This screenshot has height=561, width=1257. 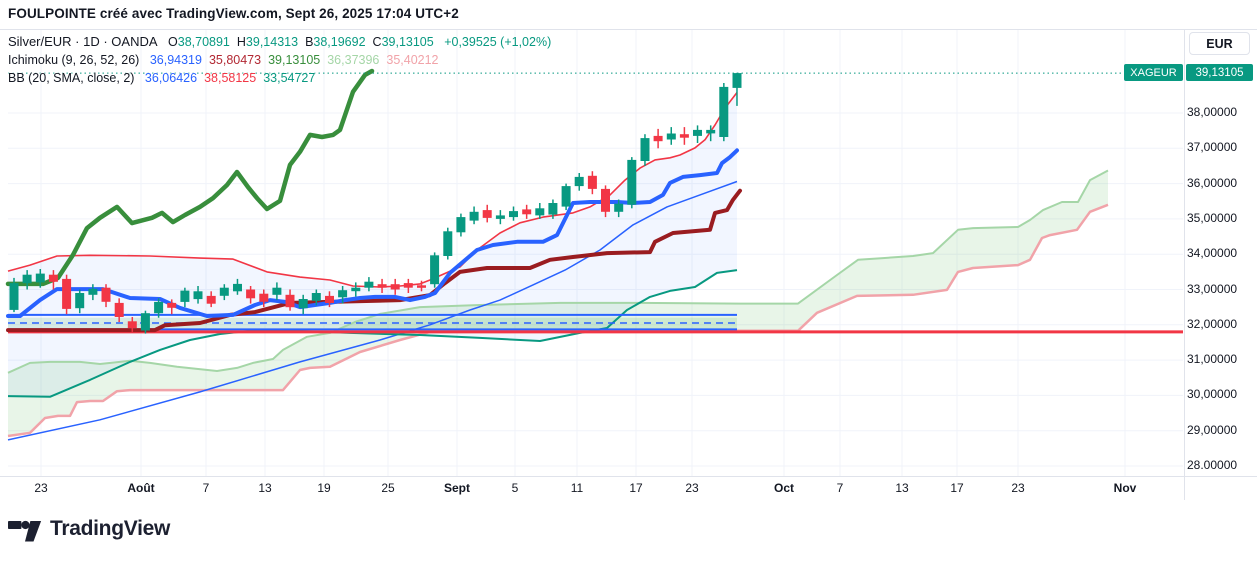 I want to click on change-value: +0,39525 (+1,02%), so click(x=498, y=42).